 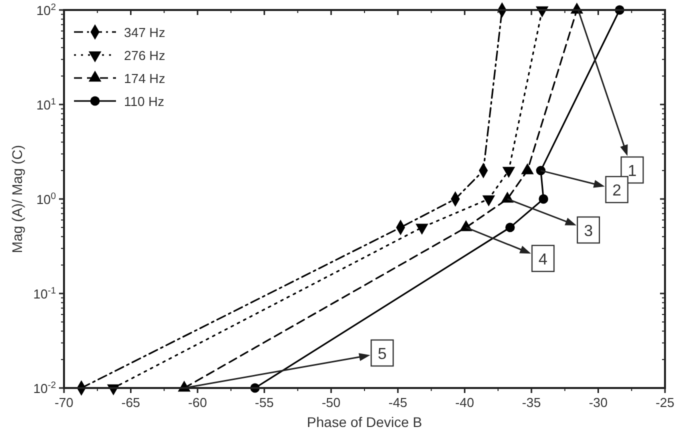 What do you see at coordinates (145, 78) in the screenshot?
I see `legend-label: 174 Hz` at bounding box center [145, 78].